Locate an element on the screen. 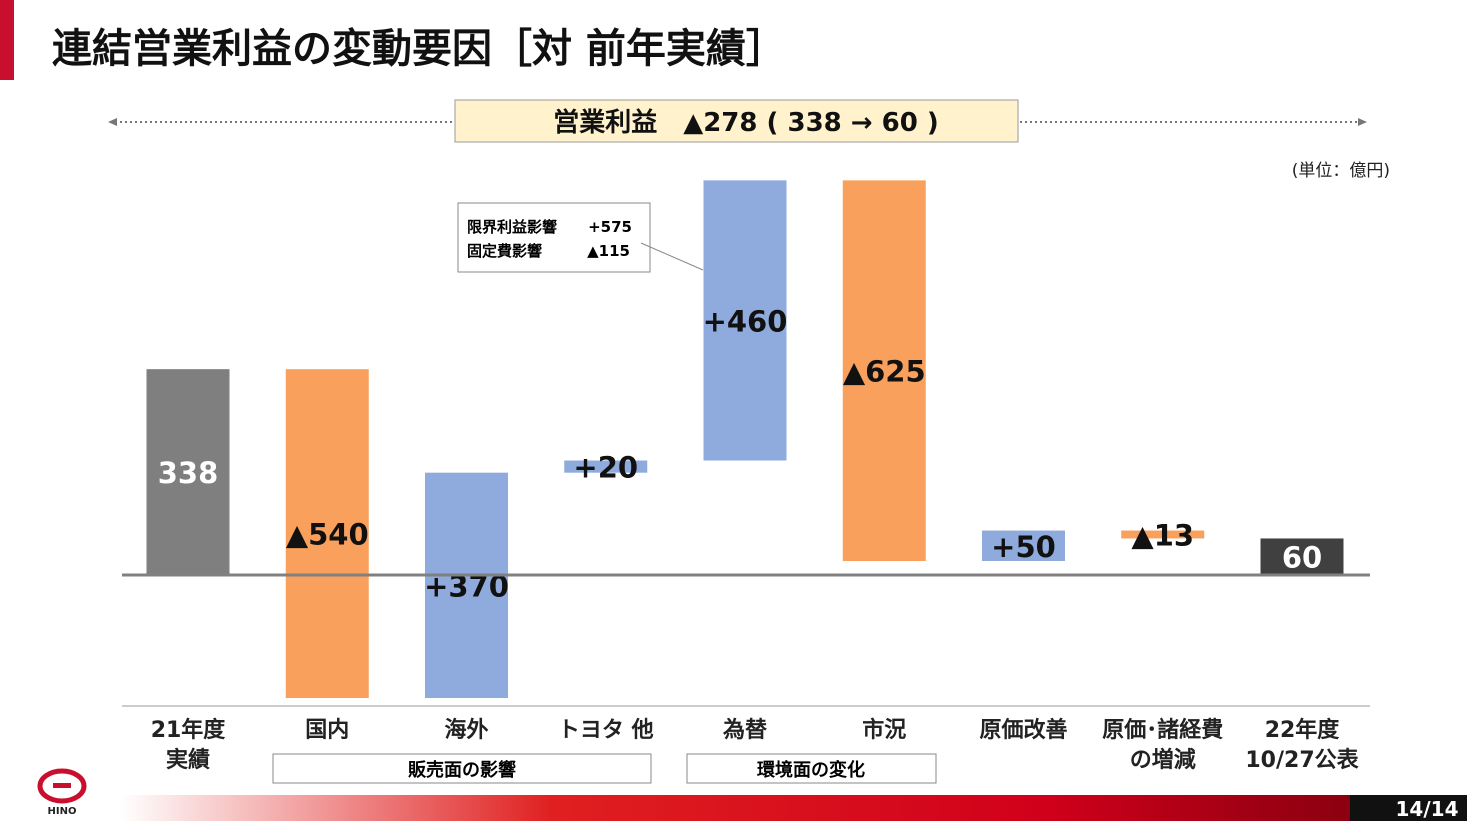 Image resolution: width=1467 pixels, height=821 pixels. value-label: ▲13 is located at coordinates (1162, 536).